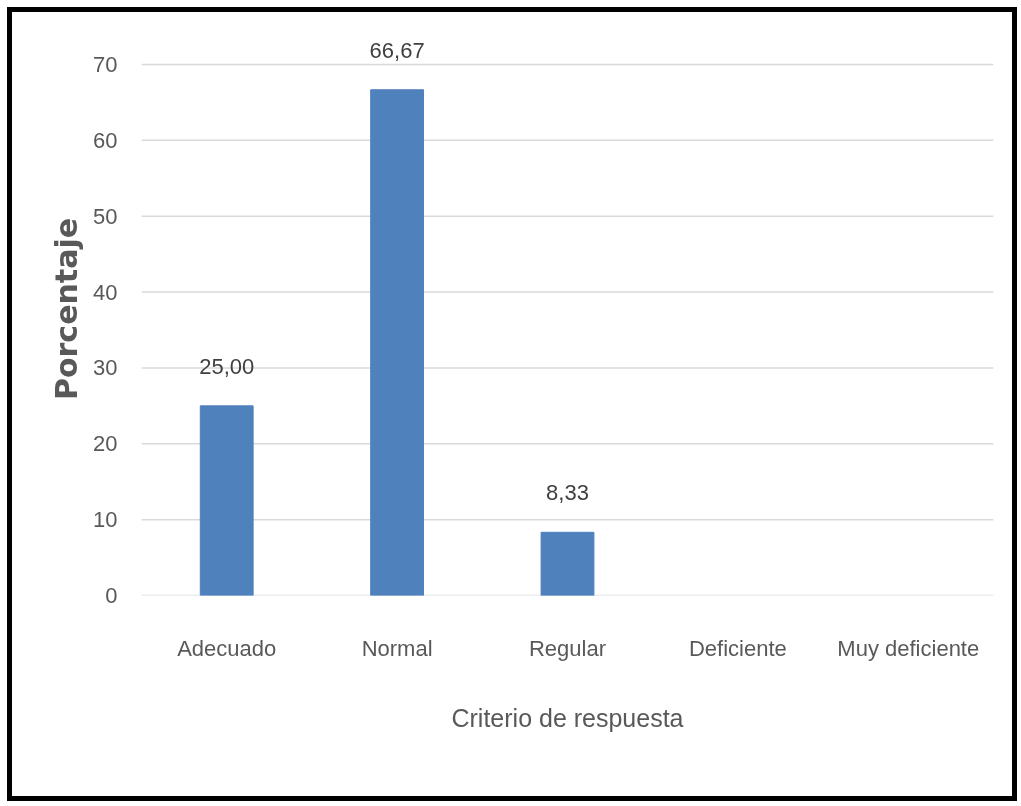 The height and width of the screenshot is (806, 1021). What do you see at coordinates (105, 140) in the screenshot?
I see `y-tick-label: 60` at bounding box center [105, 140].